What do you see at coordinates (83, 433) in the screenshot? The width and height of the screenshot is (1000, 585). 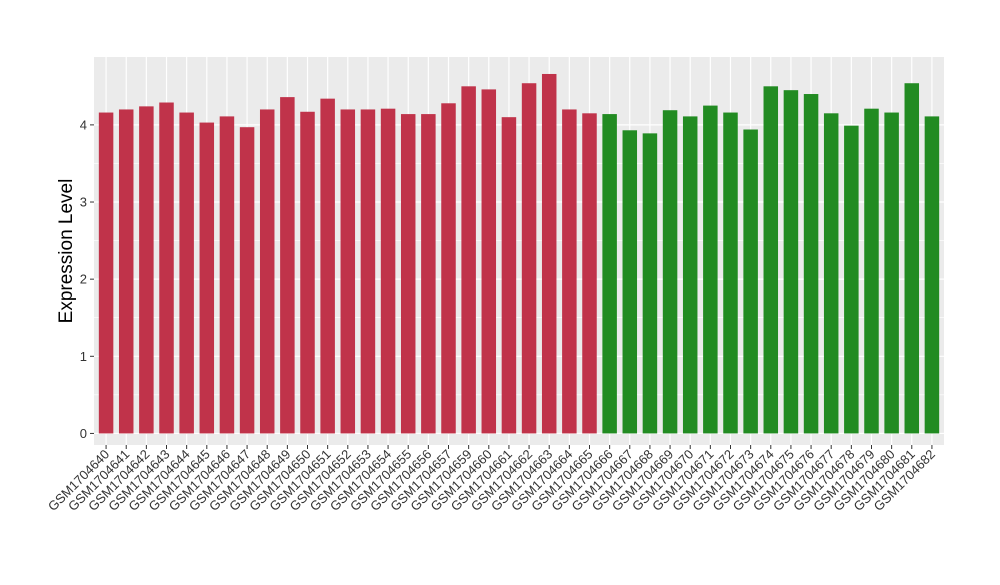 I see `y-tick-label: 0` at bounding box center [83, 433].